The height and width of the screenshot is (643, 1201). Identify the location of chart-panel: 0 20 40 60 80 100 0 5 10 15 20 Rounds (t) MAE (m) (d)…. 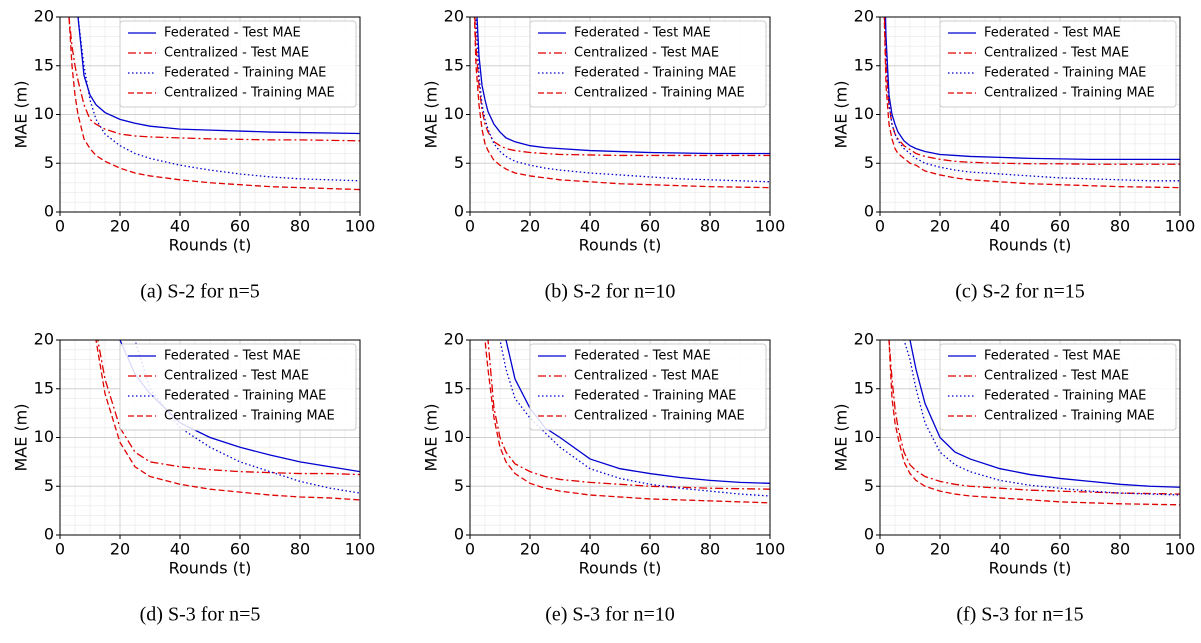
(194, 478).